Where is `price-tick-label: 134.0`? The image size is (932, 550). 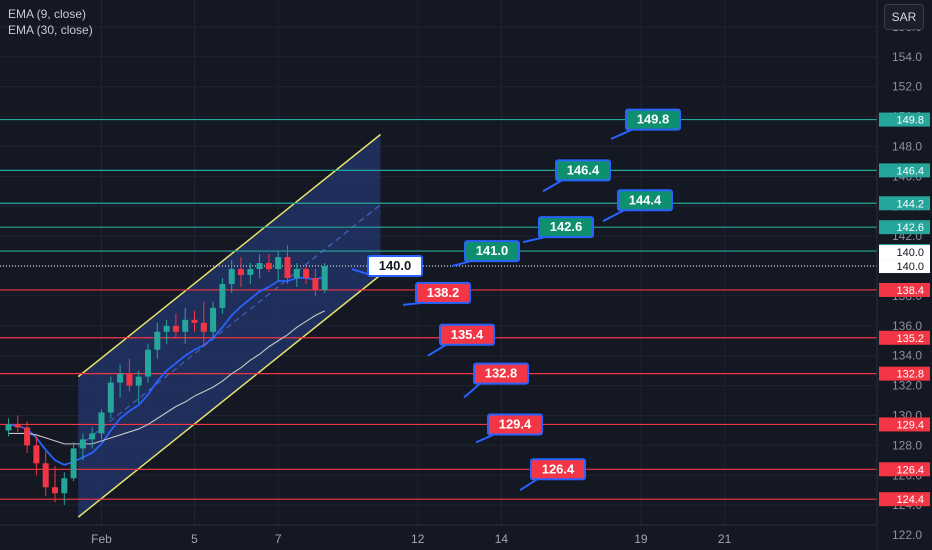 price-tick-label: 134.0 is located at coordinates (907, 356).